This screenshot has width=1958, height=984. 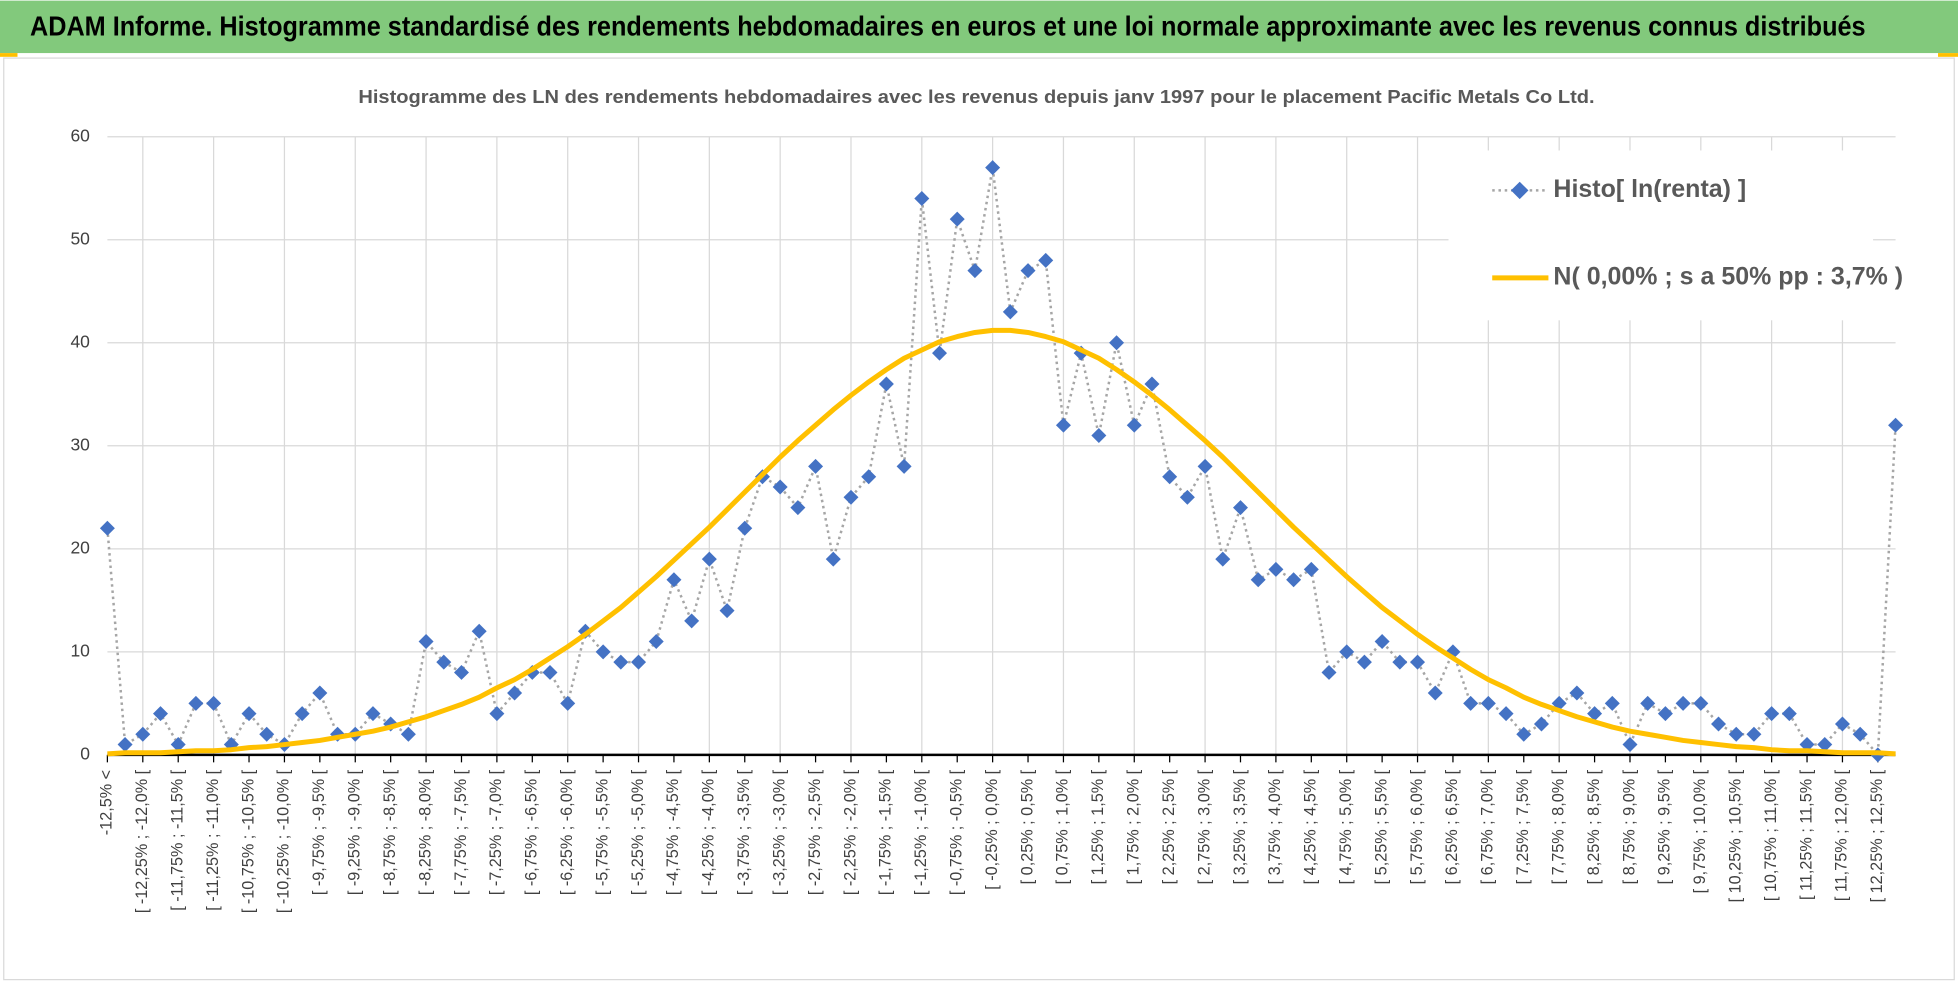 I want to click on x-tick-label: [ 12,25% ; 12,5% [, so click(x=1877, y=835).